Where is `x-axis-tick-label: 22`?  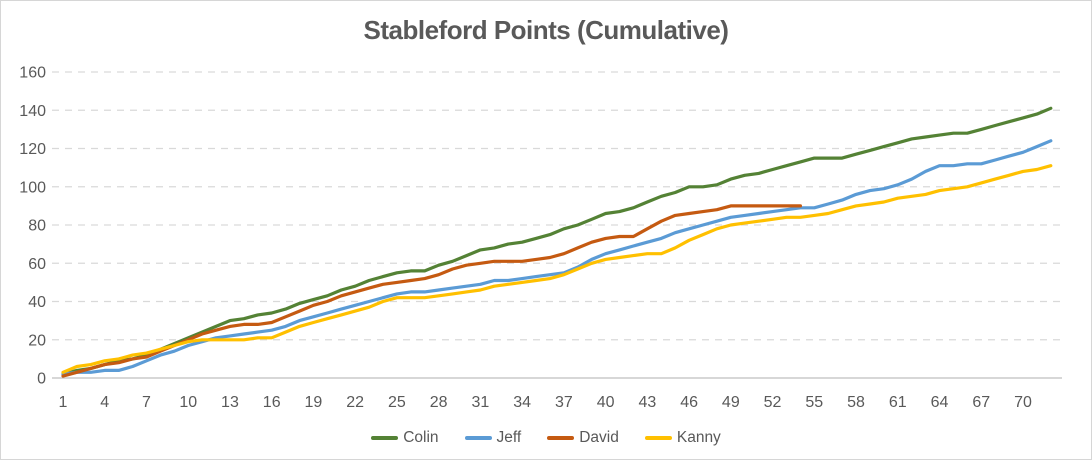 x-axis-tick-label: 22 is located at coordinates (355, 402).